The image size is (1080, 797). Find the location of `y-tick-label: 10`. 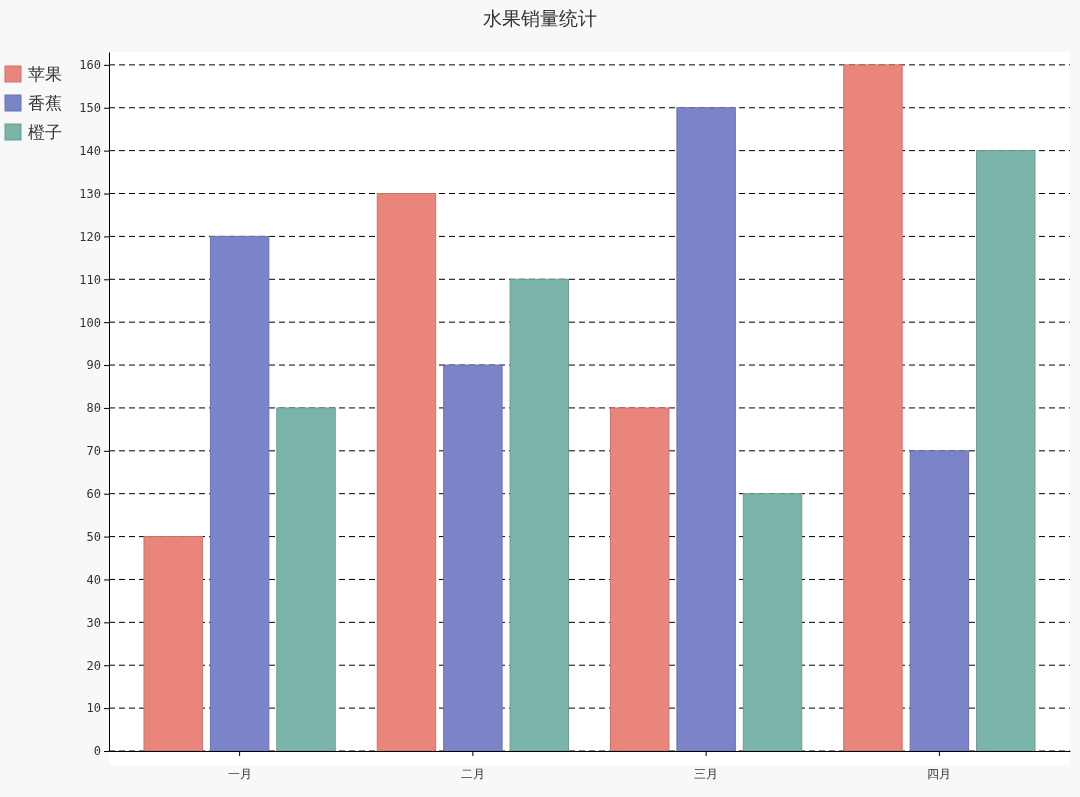

y-tick-label: 10 is located at coordinates (93, 708).